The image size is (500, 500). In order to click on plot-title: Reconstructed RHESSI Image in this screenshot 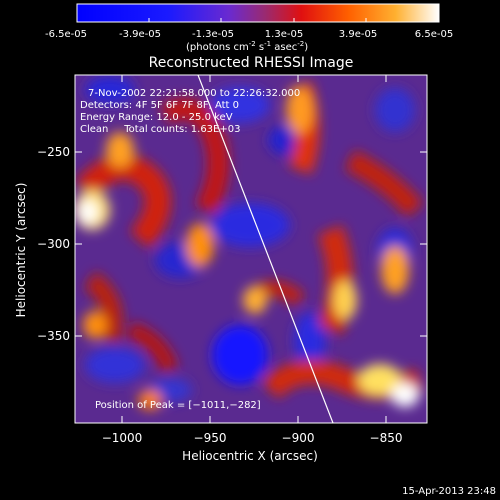, I will do `click(251, 63)`.